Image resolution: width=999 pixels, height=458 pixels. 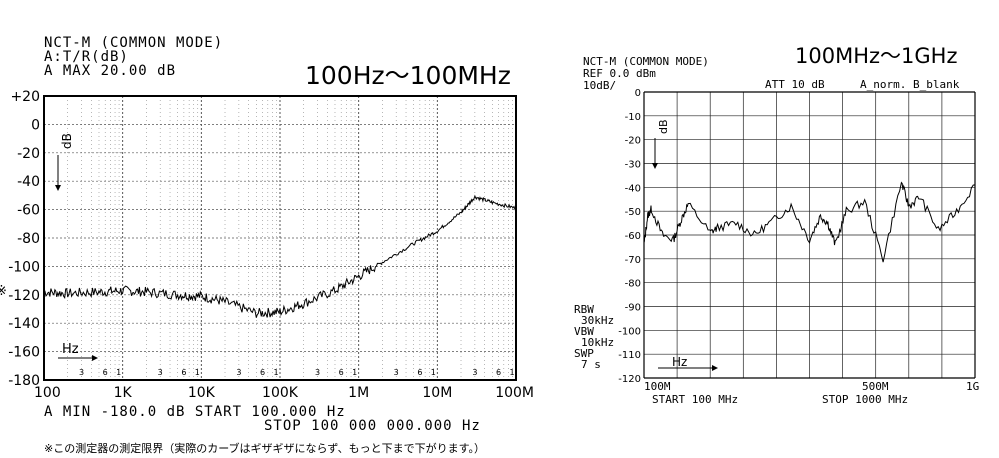 I want to click on left-header-line1: NCT-M (COMMON MODE), so click(x=134, y=43).